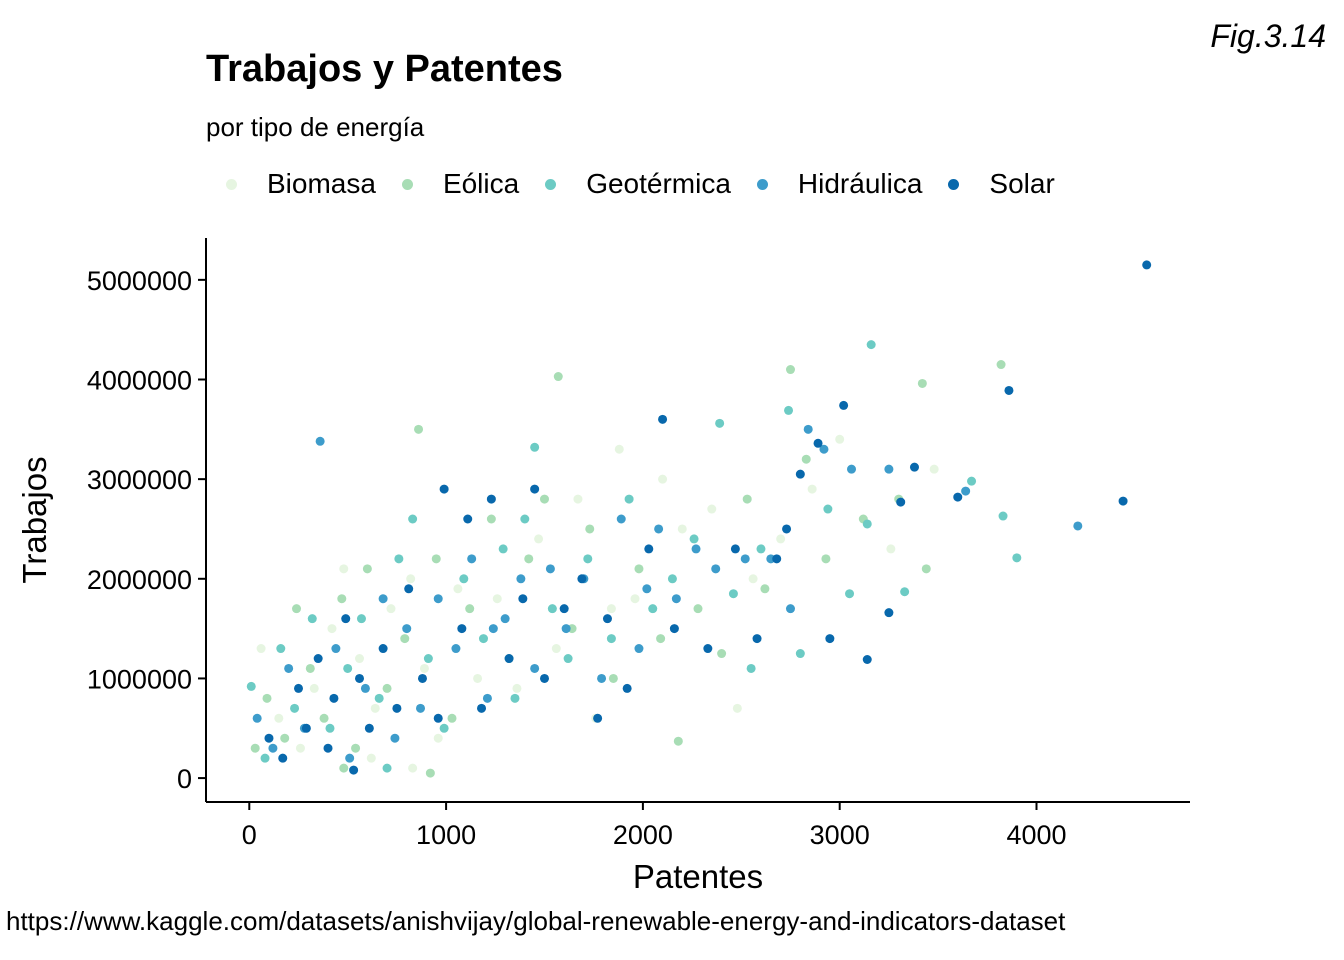 The width and height of the screenshot is (1344, 960). What do you see at coordinates (658, 183) in the screenshot?
I see `legend-label-geotermica: Geotérmica` at bounding box center [658, 183].